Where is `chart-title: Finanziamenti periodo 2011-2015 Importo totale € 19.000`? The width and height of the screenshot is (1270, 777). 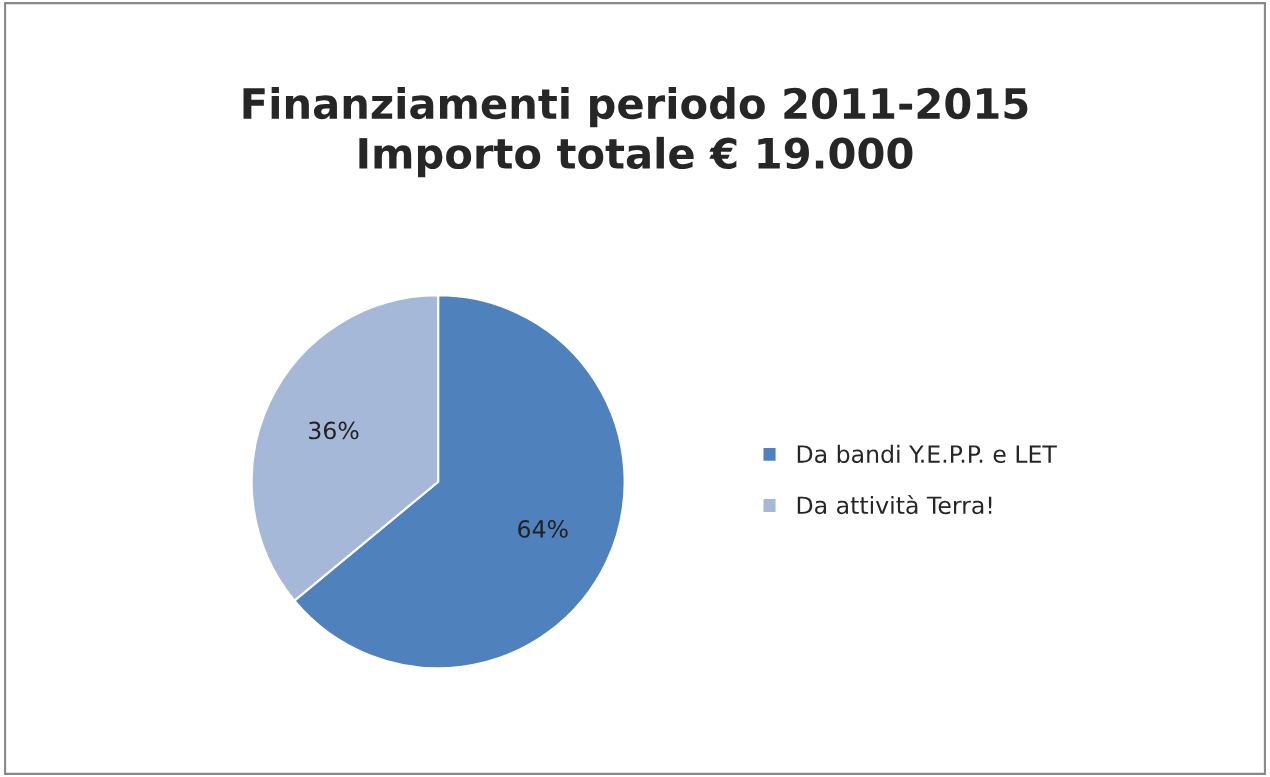
chart-title: Finanziamenti periodo 2011-2015 Importo totale € 19.000 is located at coordinates (635, 132).